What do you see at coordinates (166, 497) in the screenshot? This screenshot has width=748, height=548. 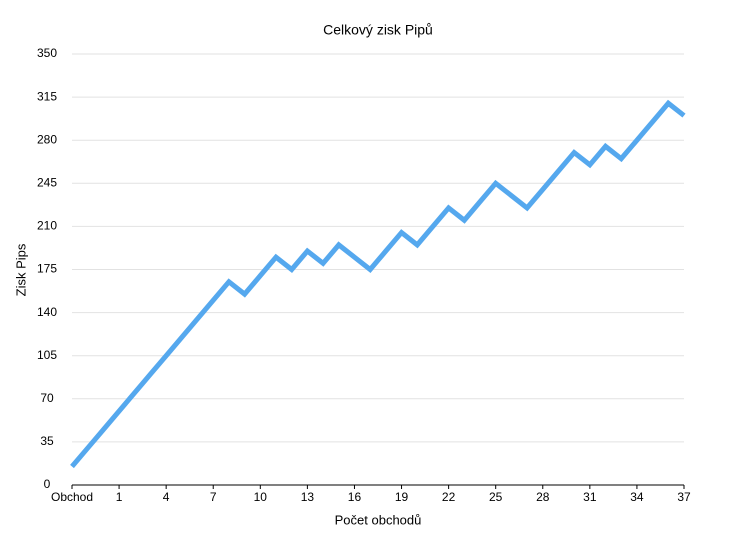 I see `x-tick-label: 4` at bounding box center [166, 497].